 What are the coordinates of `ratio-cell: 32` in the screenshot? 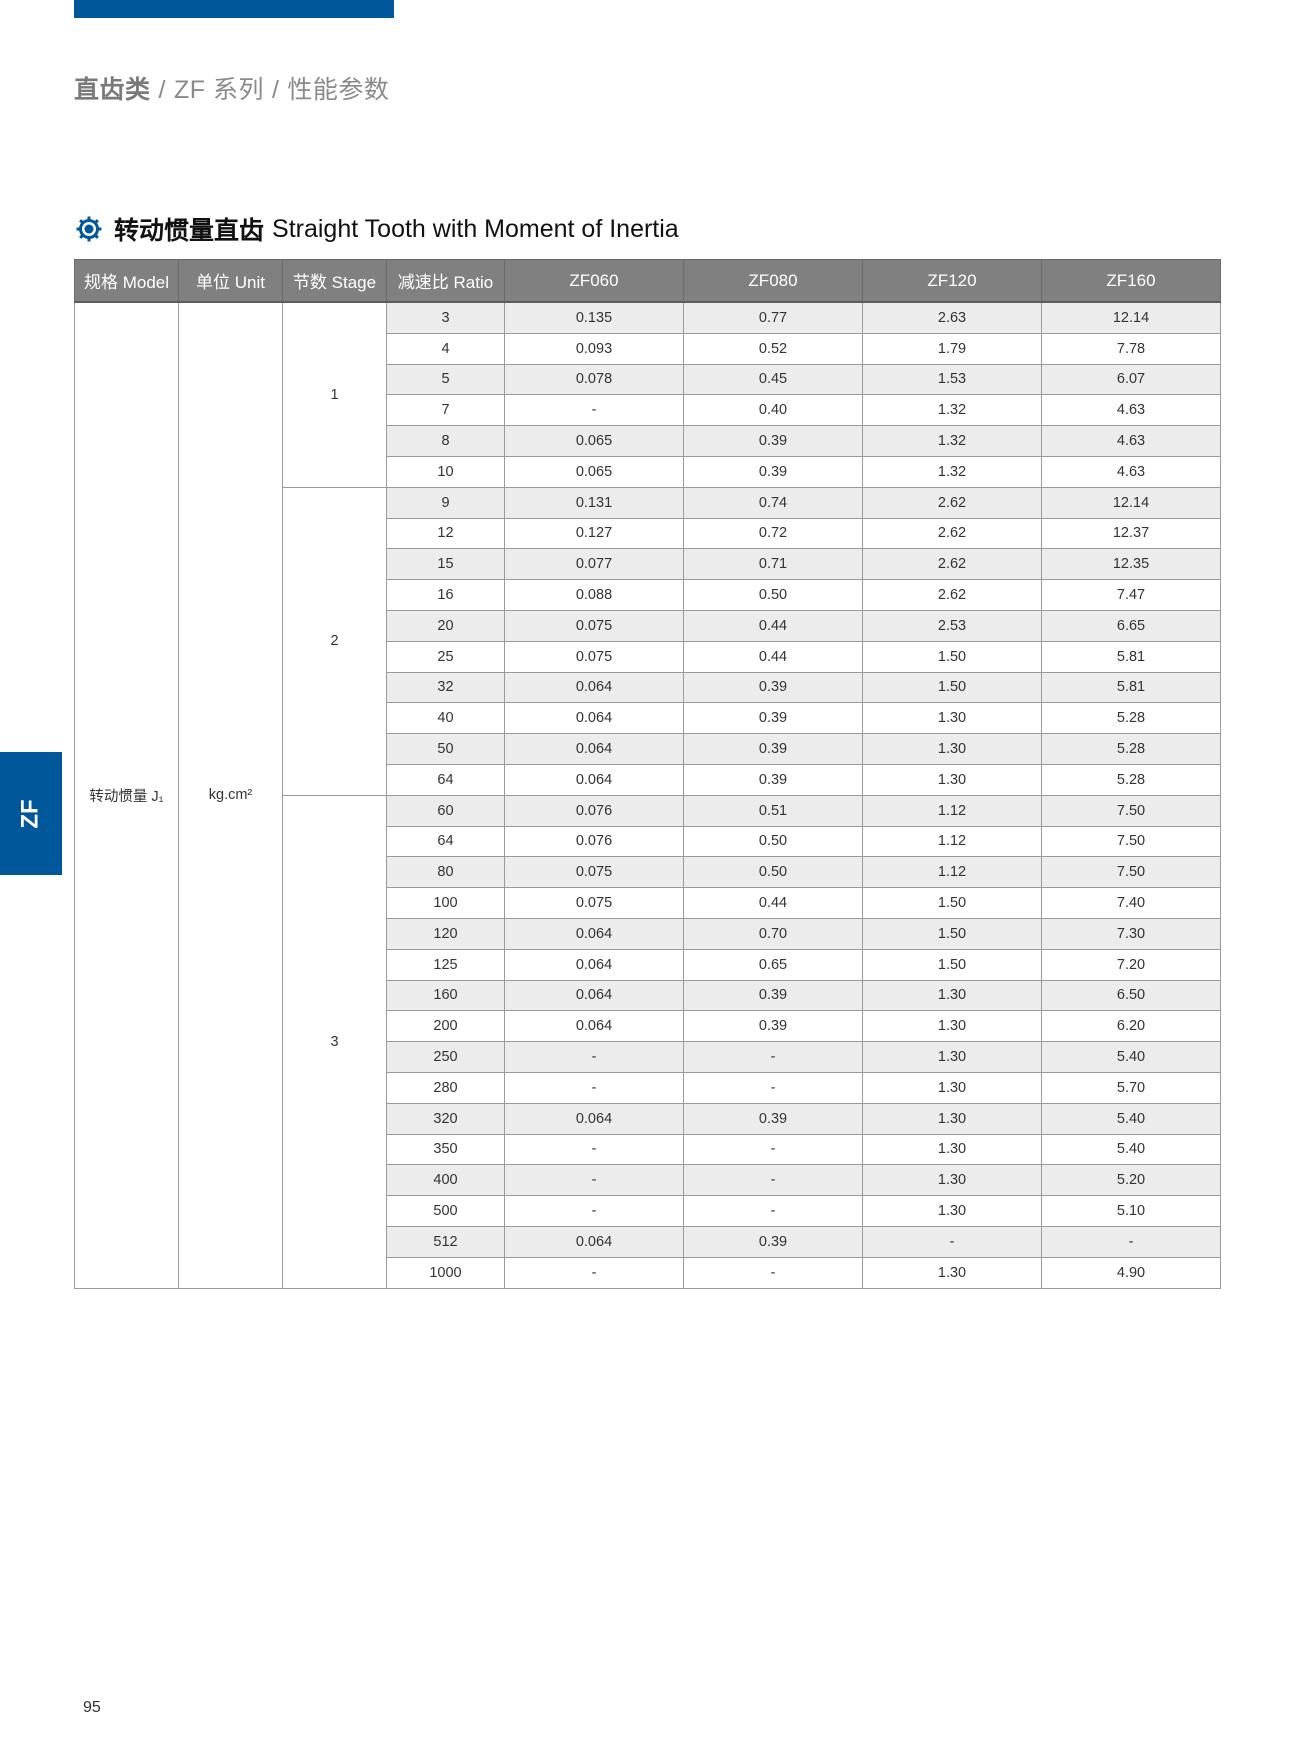 It's located at (445, 687).